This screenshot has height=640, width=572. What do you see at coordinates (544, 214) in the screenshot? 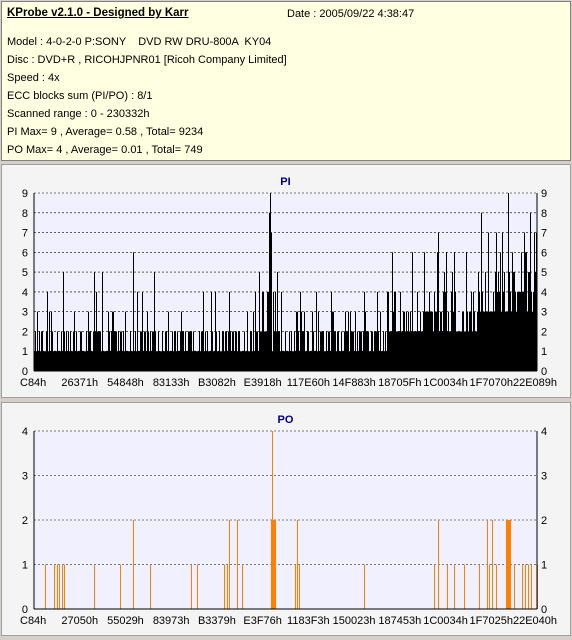
I see `y-tick-label-right: 8` at bounding box center [544, 214].